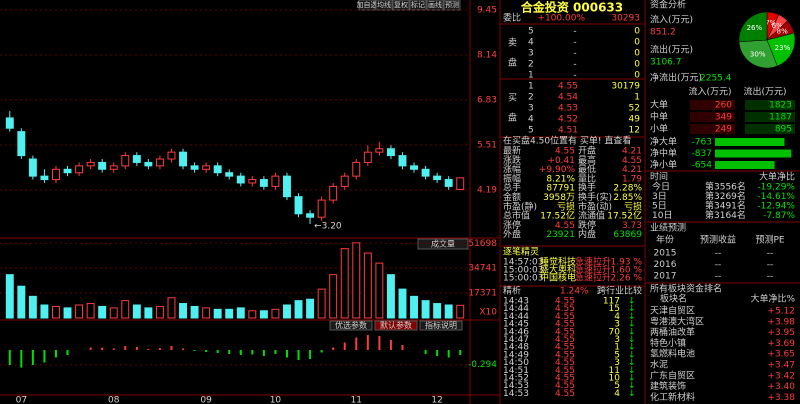 This screenshot has width=800, height=404. What do you see at coordinates (512, 98) in the screenshot?
I see `side-label: 买` at bounding box center [512, 98].